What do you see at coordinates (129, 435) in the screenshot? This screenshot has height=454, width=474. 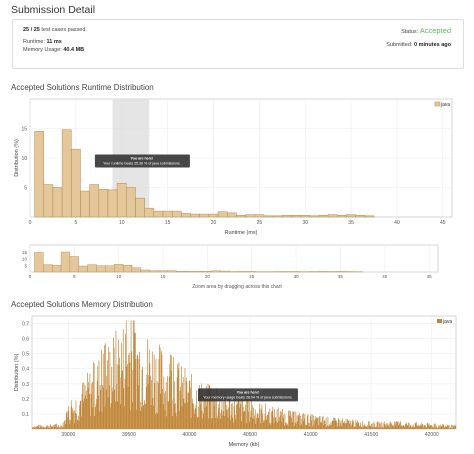 I see `x-tick-label: 39500` at bounding box center [129, 435].